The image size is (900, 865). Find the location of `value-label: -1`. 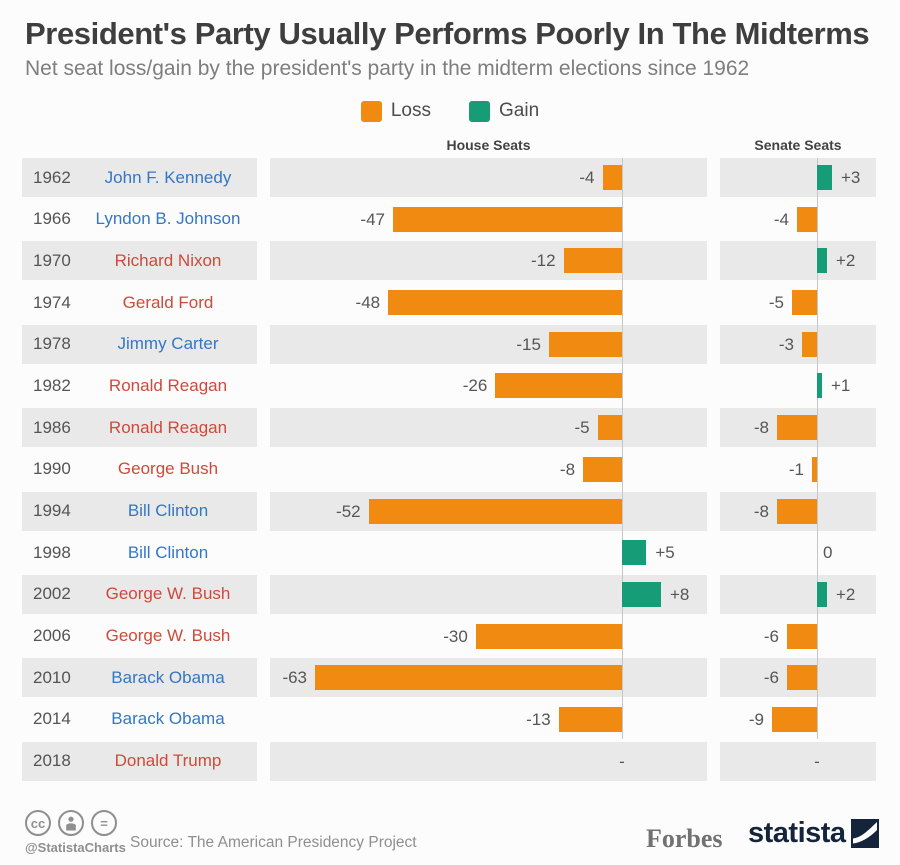

value-label: -1 is located at coordinates (796, 469).